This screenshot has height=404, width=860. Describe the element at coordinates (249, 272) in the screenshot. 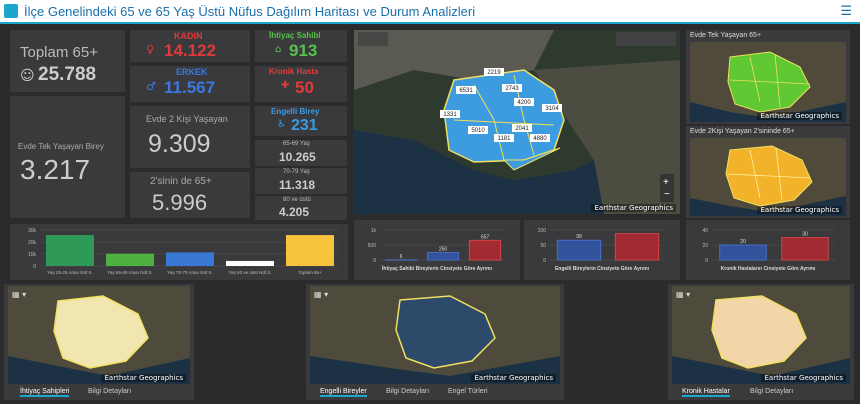

I see `x-tick-label: Yaş 80 ve üstü Nüf.S.` at that location.